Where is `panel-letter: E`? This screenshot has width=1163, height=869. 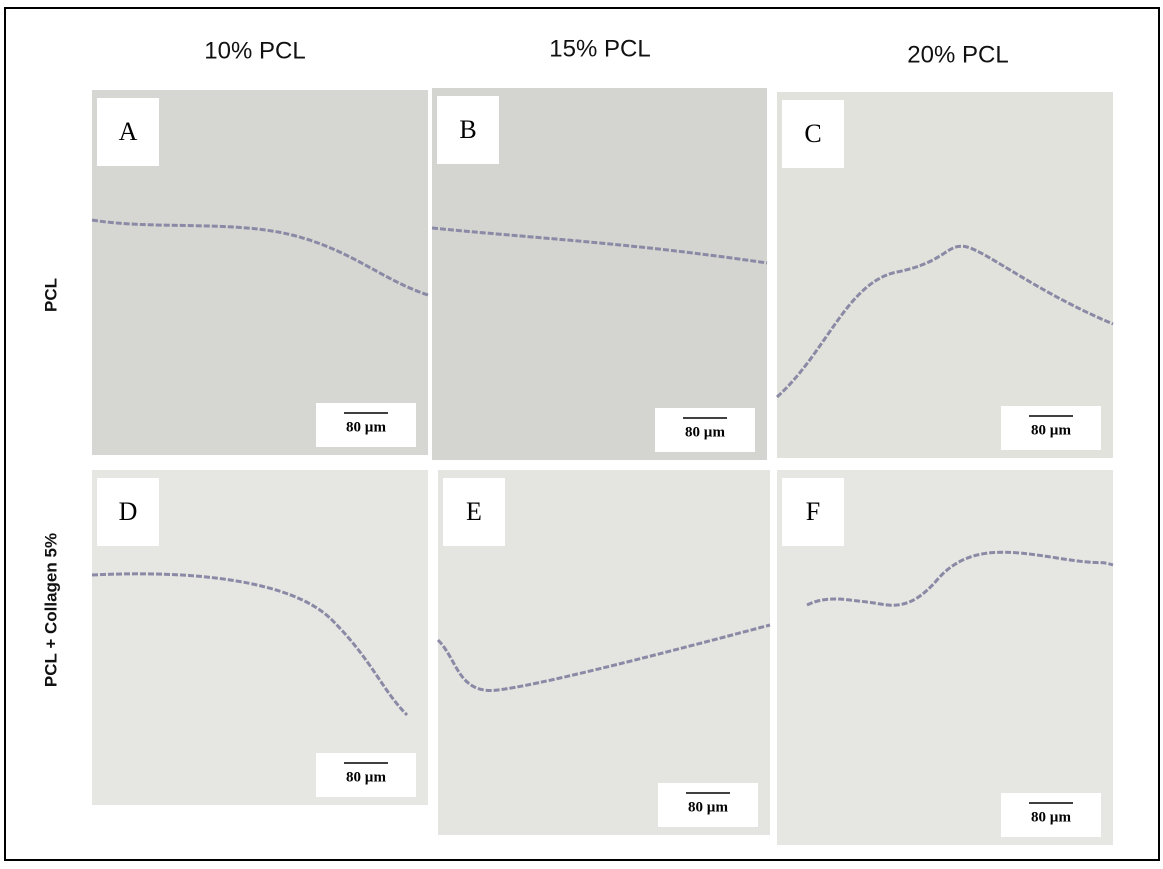
panel-letter: E is located at coordinates (474, 511).